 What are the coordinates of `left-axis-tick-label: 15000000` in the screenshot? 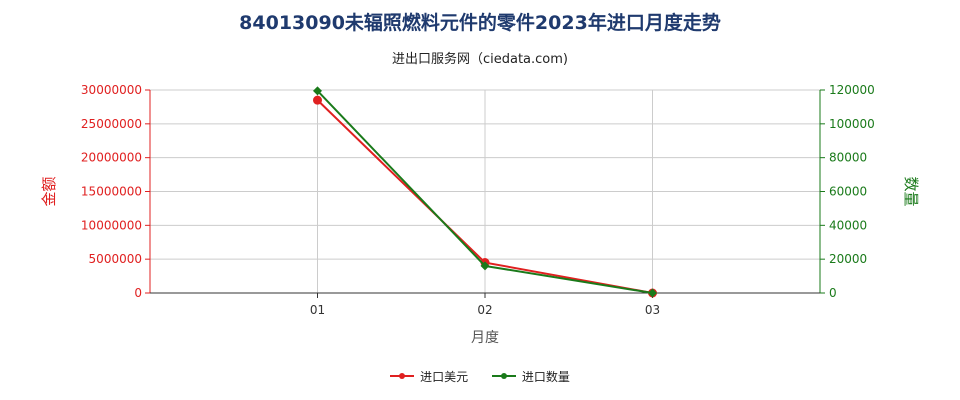 It's located at (111, 192).